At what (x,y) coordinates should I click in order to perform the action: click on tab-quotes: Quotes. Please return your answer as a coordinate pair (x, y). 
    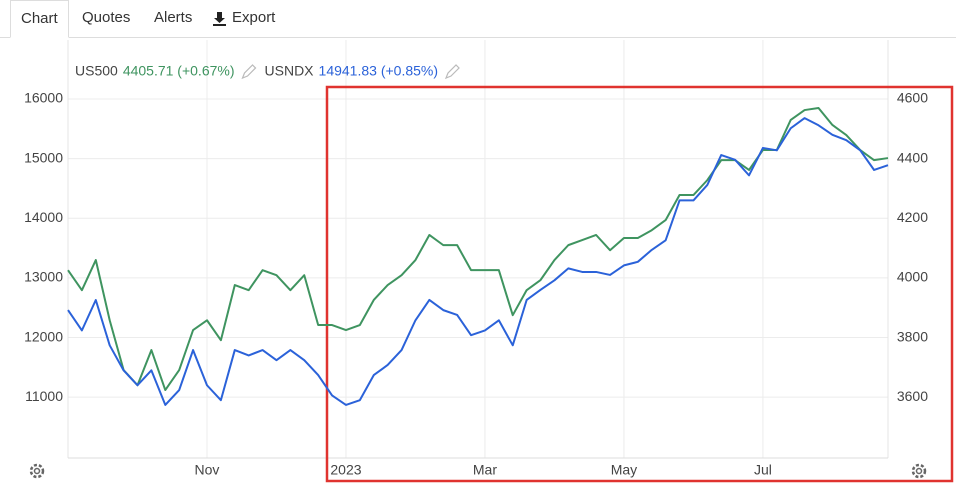
    Looking at the image, I should click on (106, 17).